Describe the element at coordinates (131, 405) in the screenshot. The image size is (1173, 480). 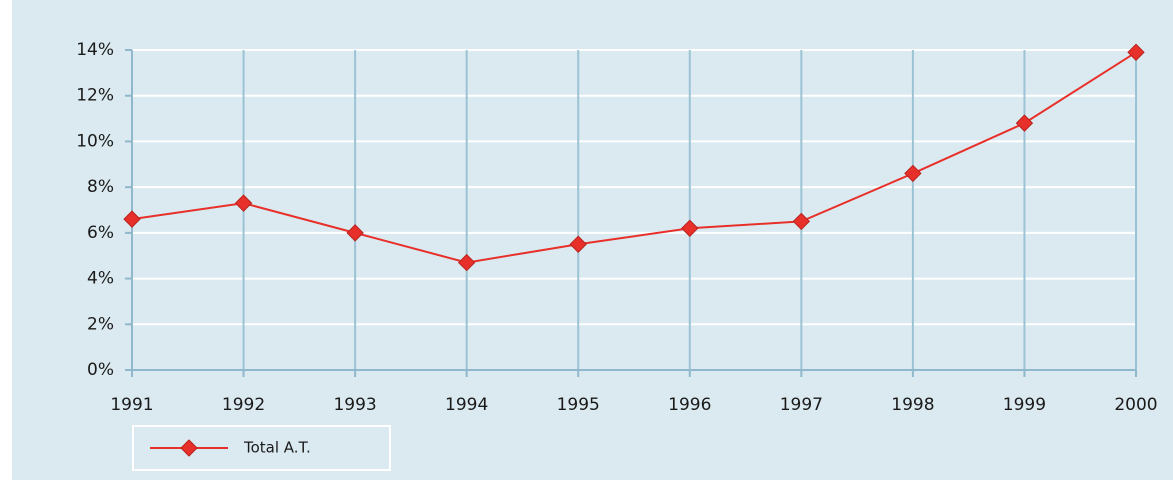
I see `x-tick-label: 1991` at that location.